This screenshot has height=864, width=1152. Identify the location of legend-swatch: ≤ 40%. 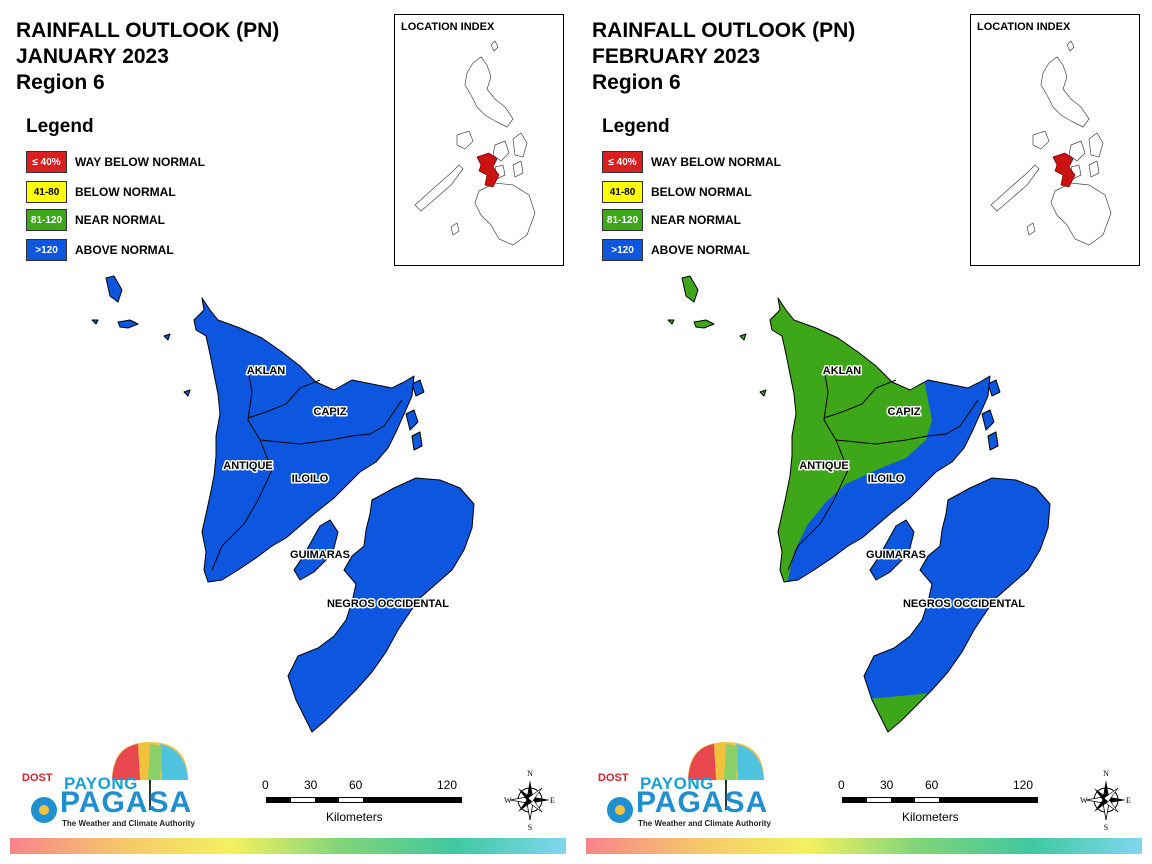
(46, 162).